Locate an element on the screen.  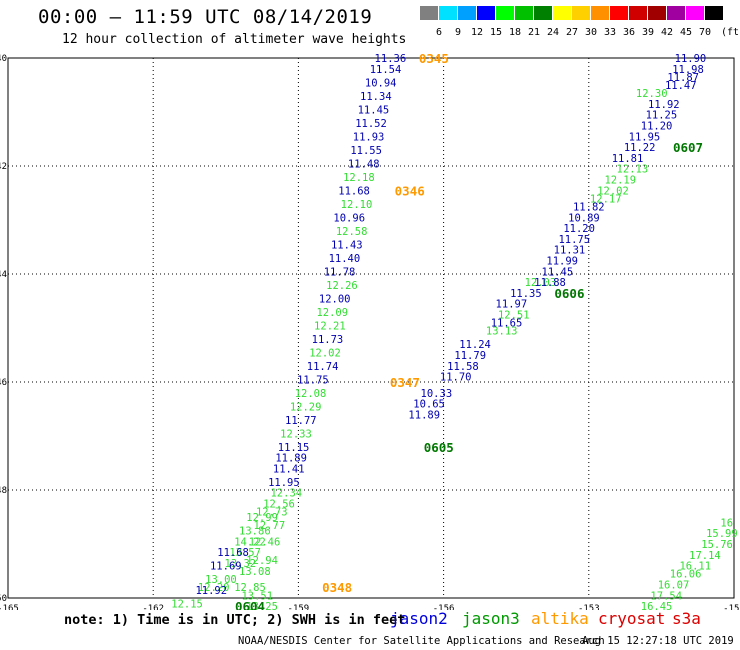
jason3-wave-height: 12.58 is located at coordinates (352, 232).